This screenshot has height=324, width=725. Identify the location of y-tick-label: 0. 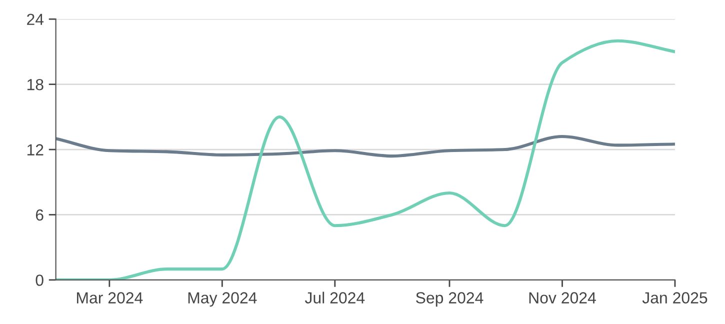
(40, 280).